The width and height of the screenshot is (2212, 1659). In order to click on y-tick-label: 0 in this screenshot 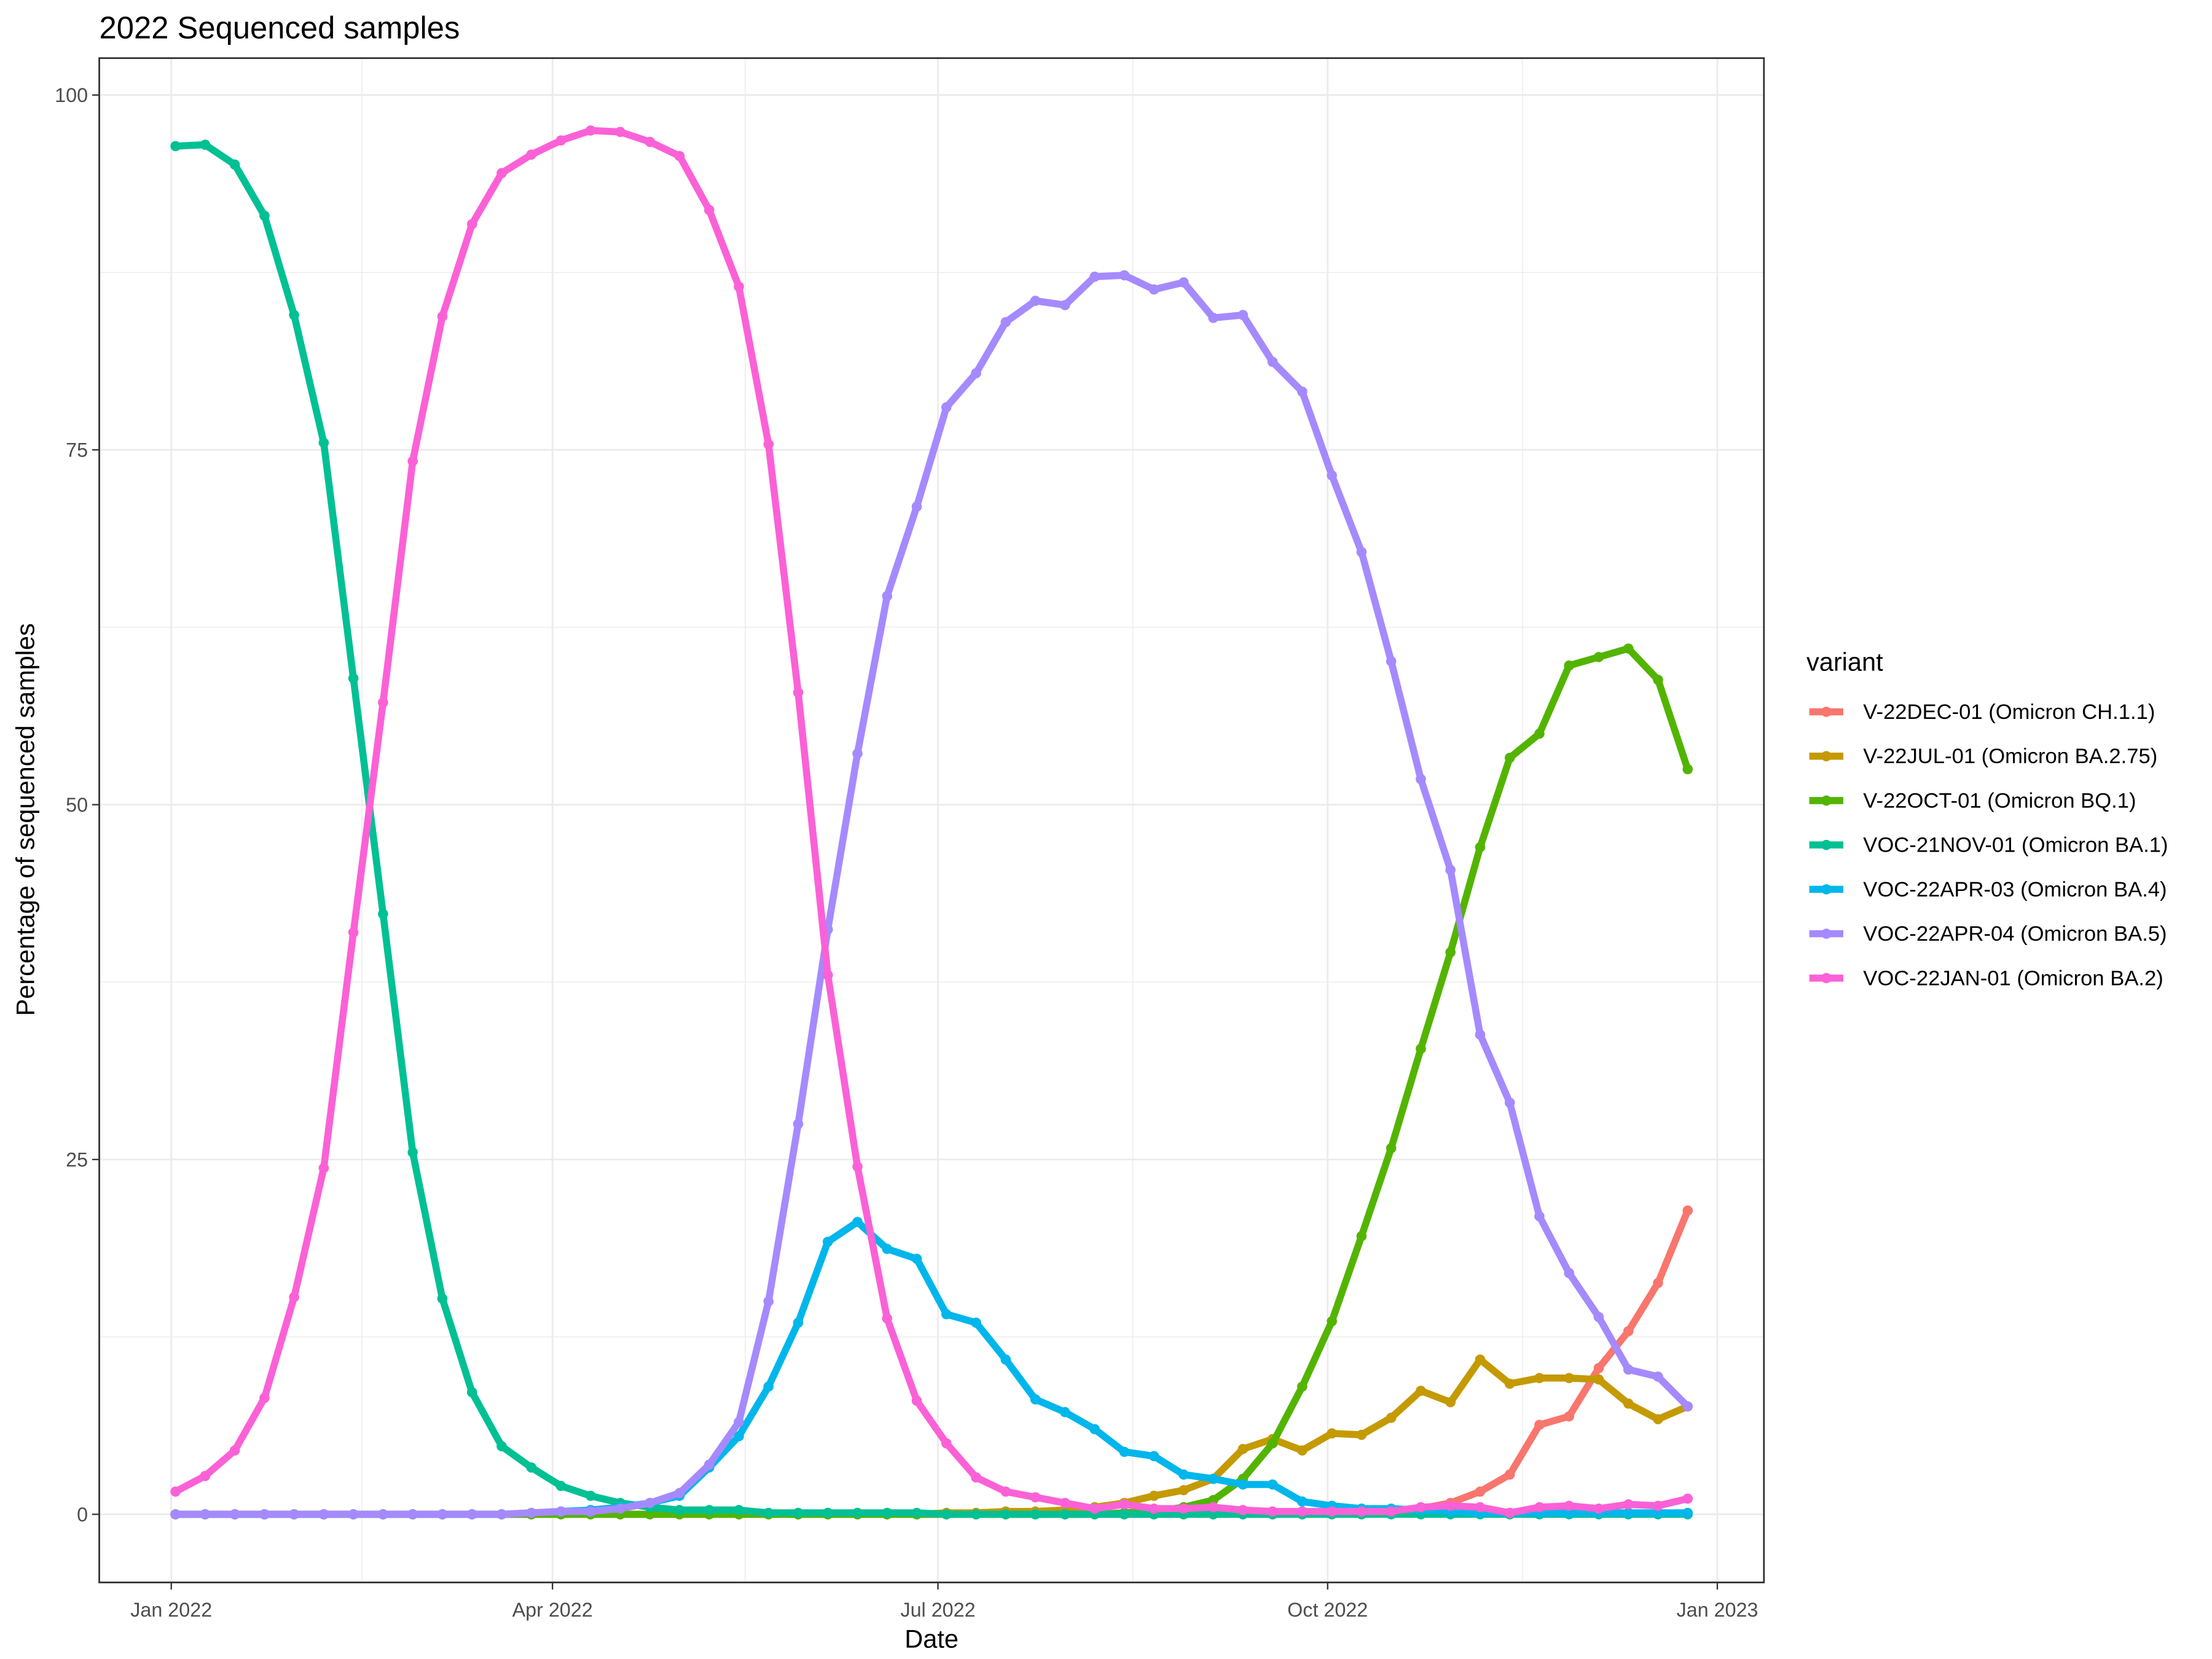, I will do `click(82, 1515)`.